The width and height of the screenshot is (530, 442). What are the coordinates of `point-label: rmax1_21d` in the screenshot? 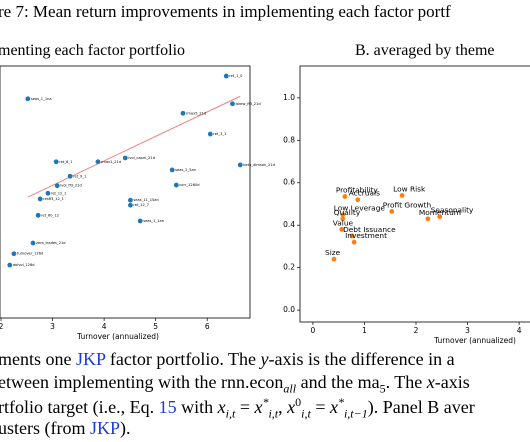 It's located at (111, 162).